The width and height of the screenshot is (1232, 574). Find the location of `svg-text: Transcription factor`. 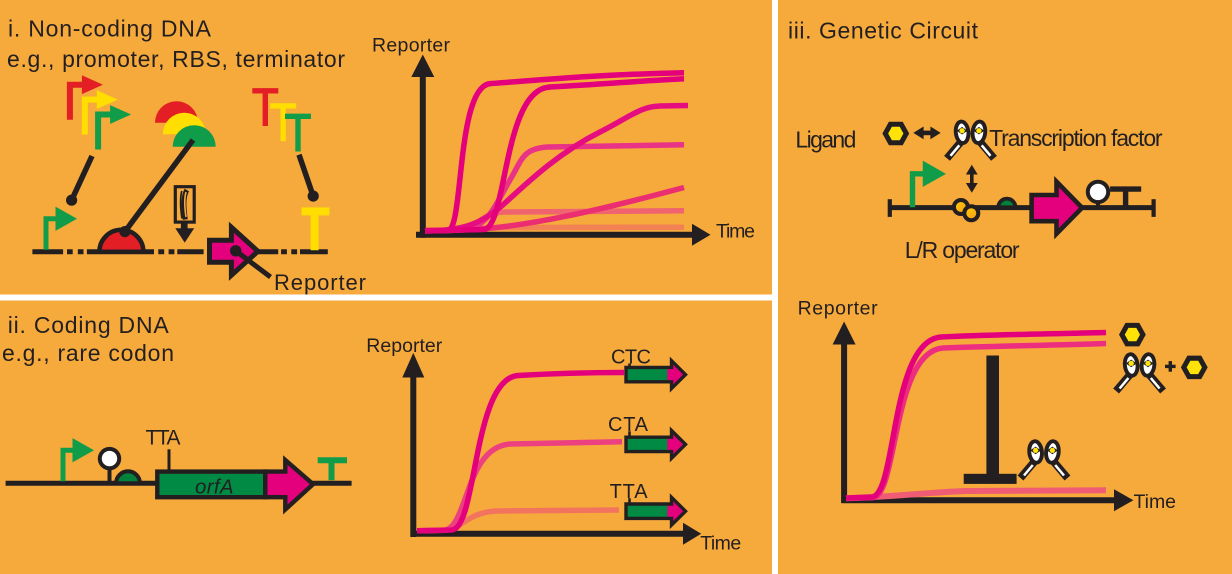

svg-text: Transcription factor is located at coordinates (1076, 138).